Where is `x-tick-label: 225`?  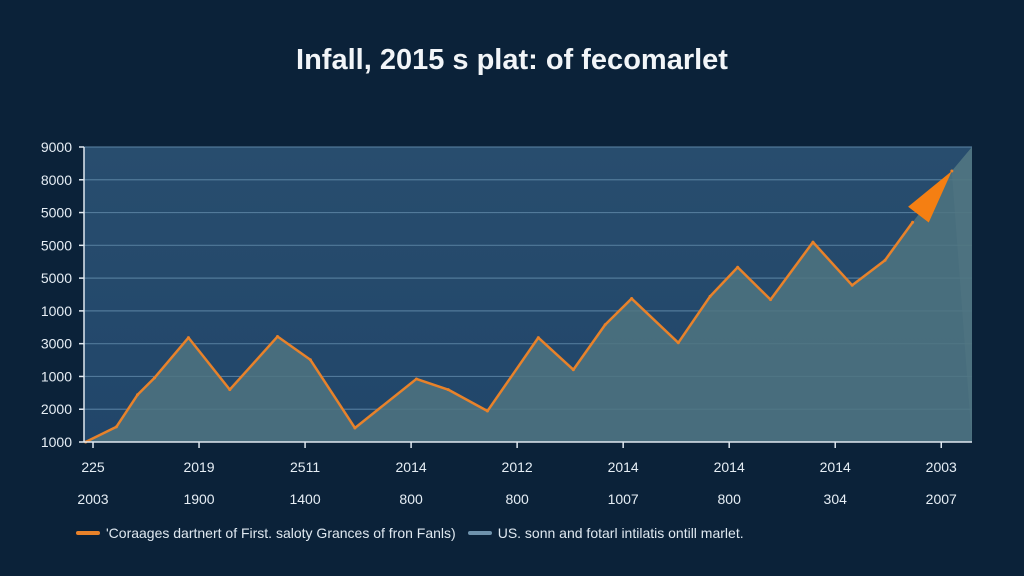
x-tick-label: 225 is located at coordinates (93, 467).